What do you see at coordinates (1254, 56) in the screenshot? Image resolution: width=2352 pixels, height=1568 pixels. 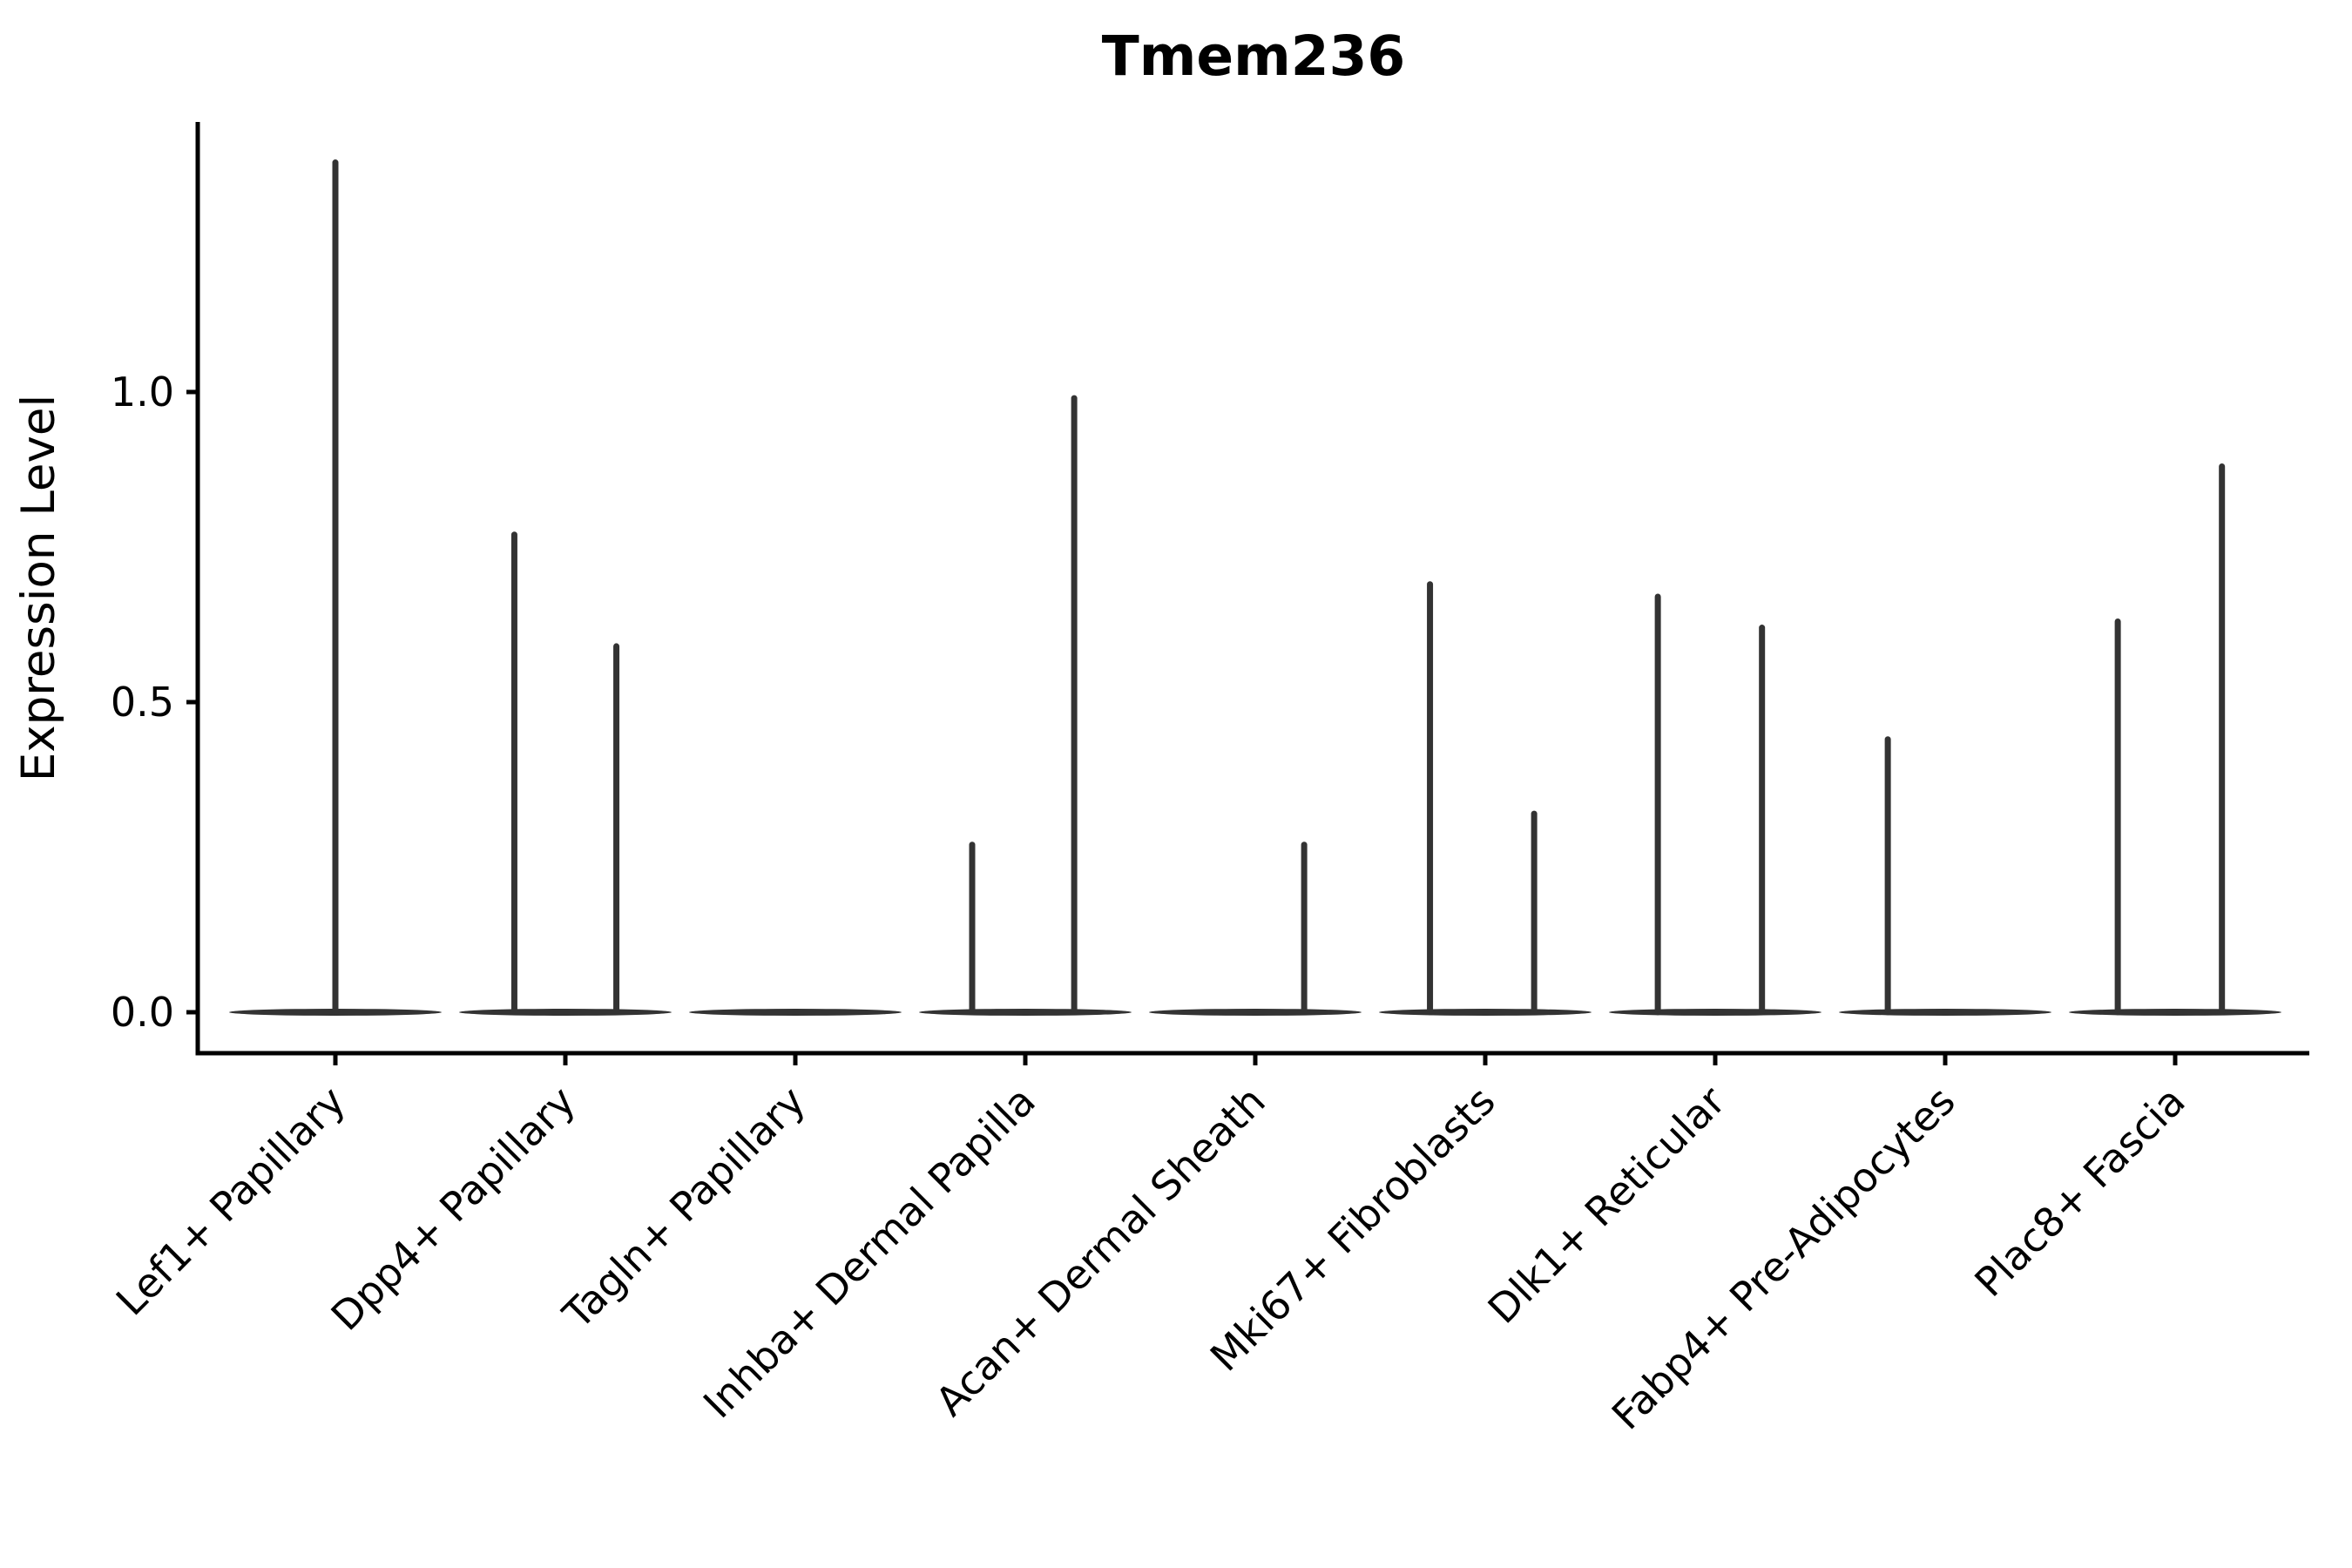 I see `plot-title: Tmem236` at bounding box center [1254, 56].